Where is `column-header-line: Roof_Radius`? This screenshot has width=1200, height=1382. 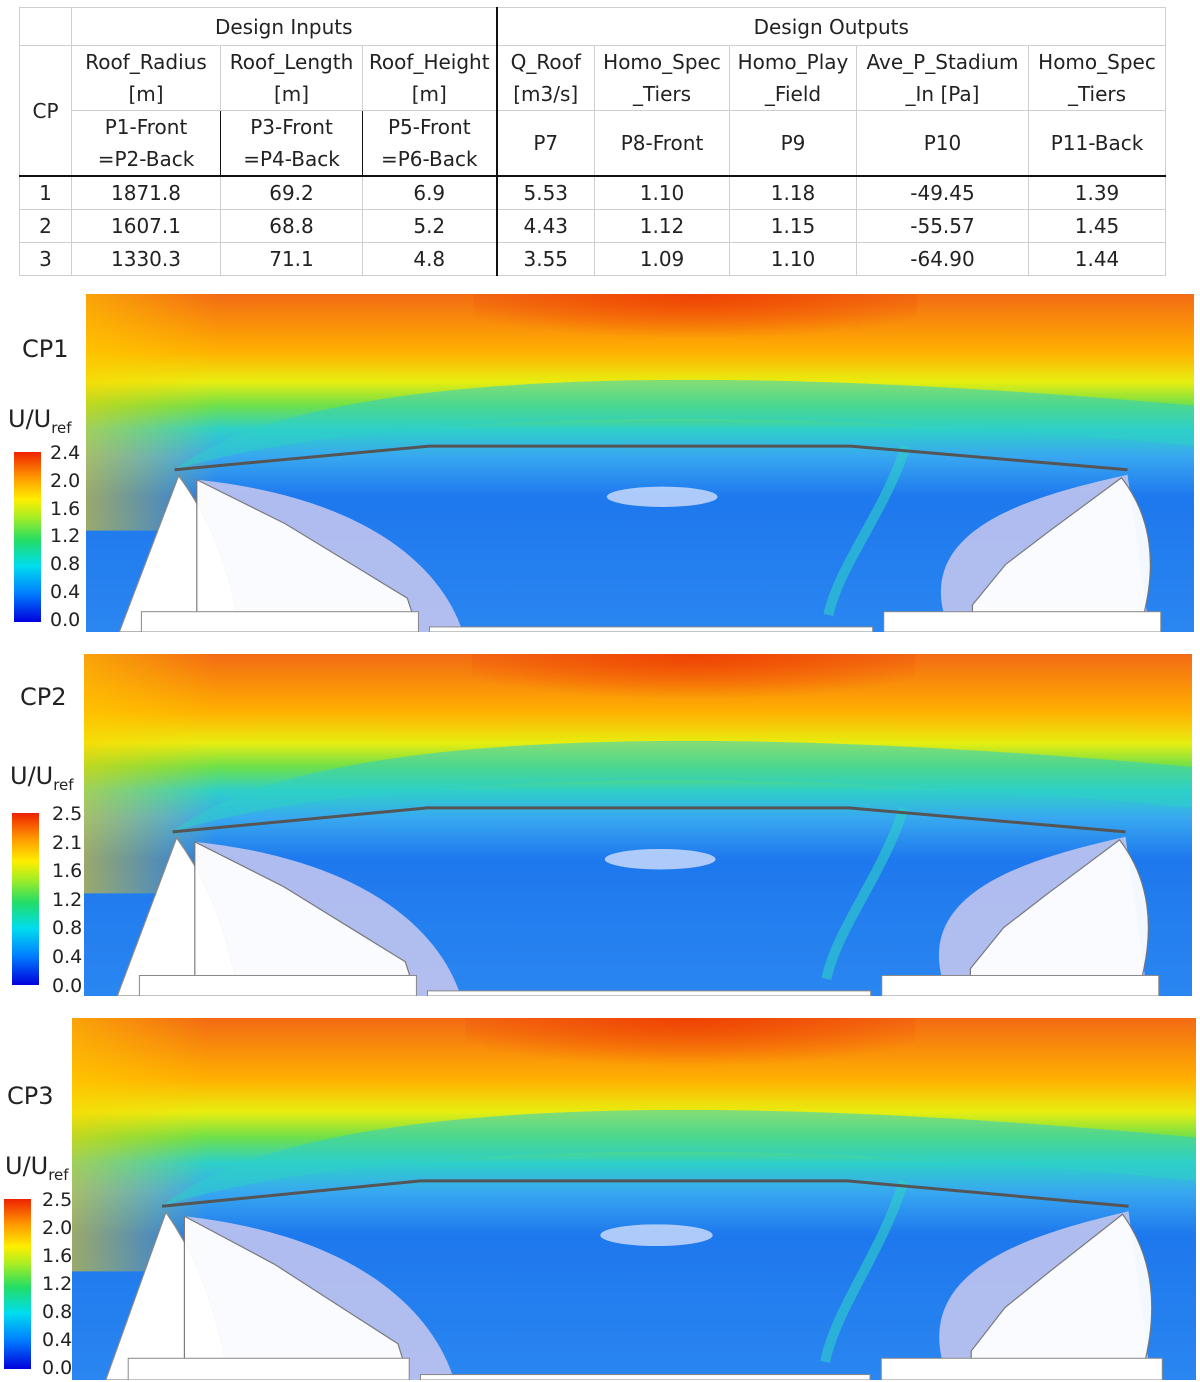
column-header-line: Roof_Radius is located at coordinates (146, 62).